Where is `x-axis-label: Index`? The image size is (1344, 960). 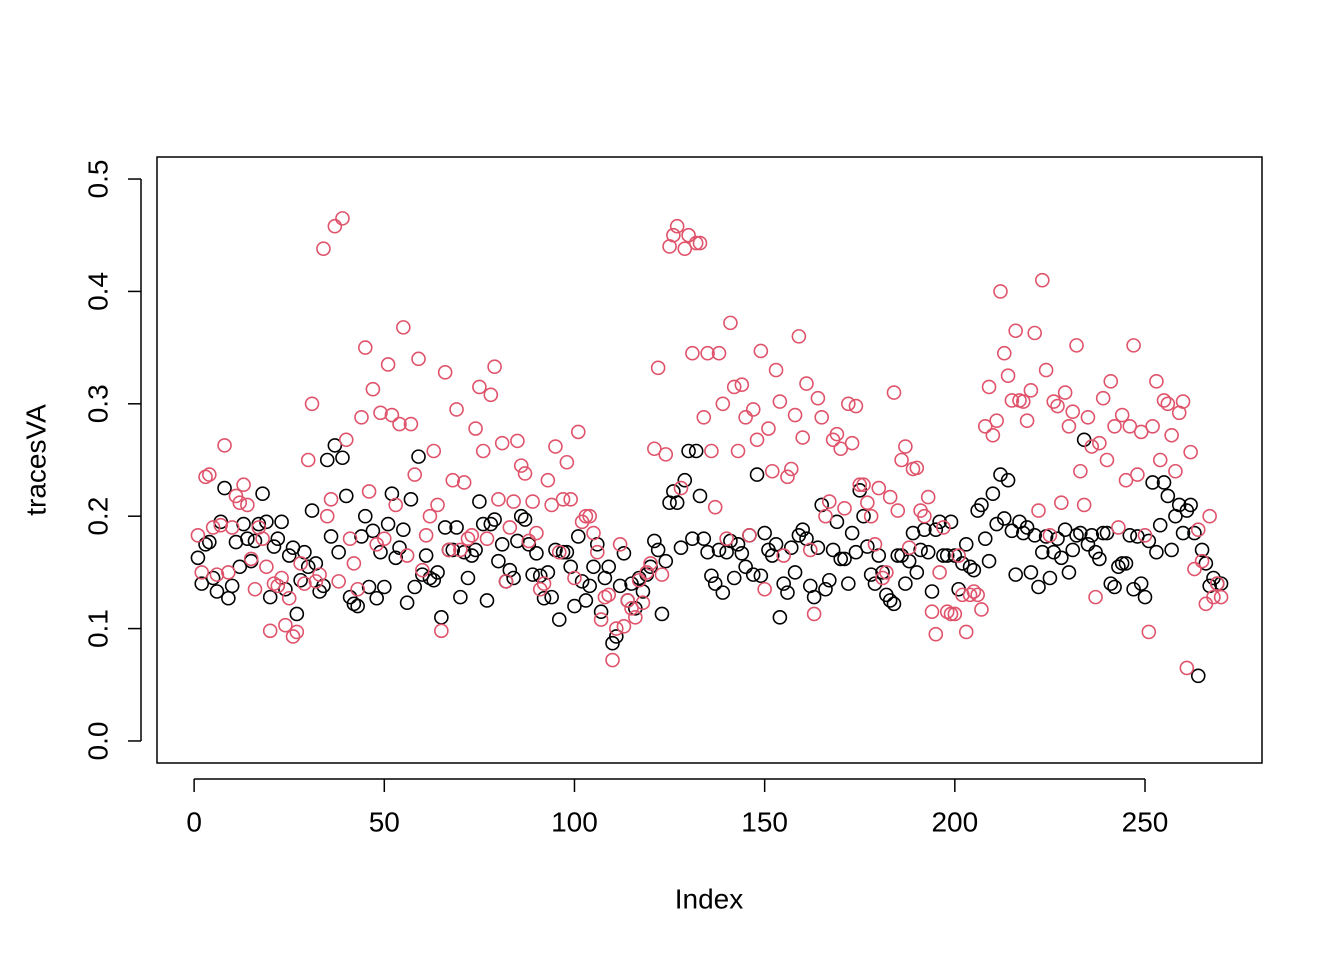 x-axis-label: Index is located at coordinates (709, 898).